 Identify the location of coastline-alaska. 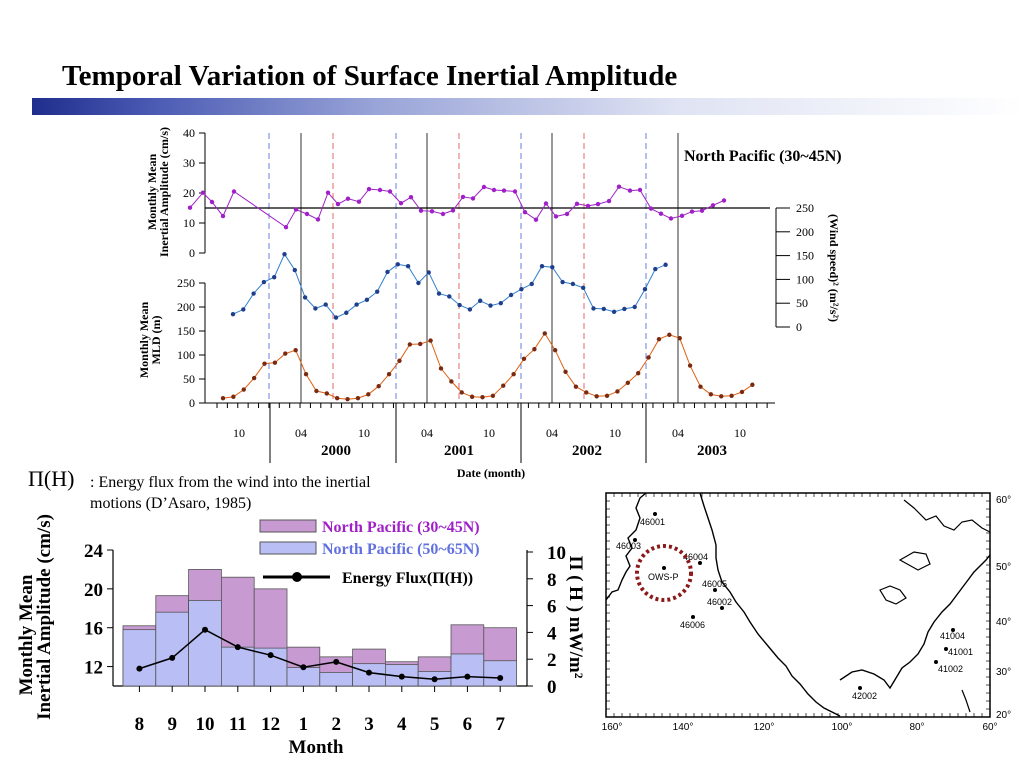
(626, 546).